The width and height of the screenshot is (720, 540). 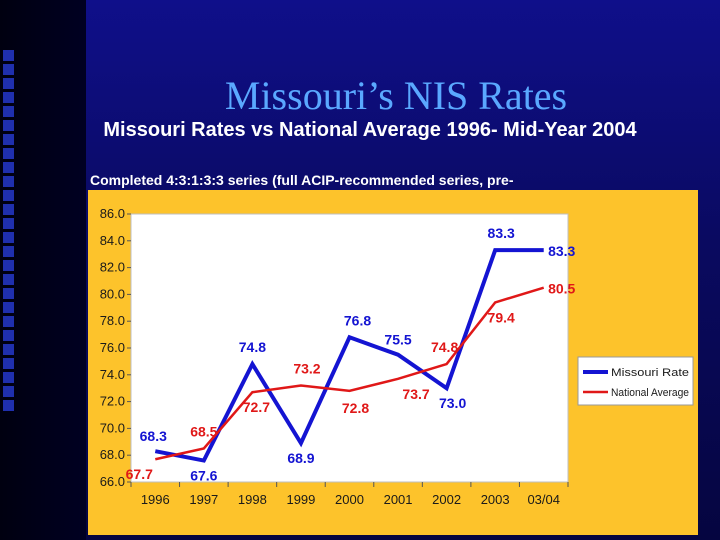 What do you see at coordinates (43, 270) in the screenshot?
I see `left-background` at bounding box center [43, 270].